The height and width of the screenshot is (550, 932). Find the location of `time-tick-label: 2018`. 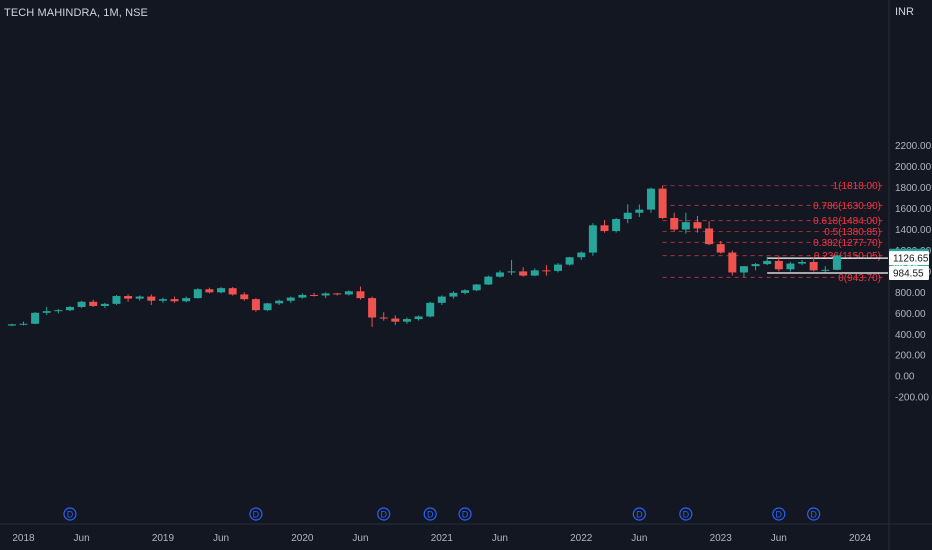

time-tick-label: 2018 is located at coordinates (23, 538).